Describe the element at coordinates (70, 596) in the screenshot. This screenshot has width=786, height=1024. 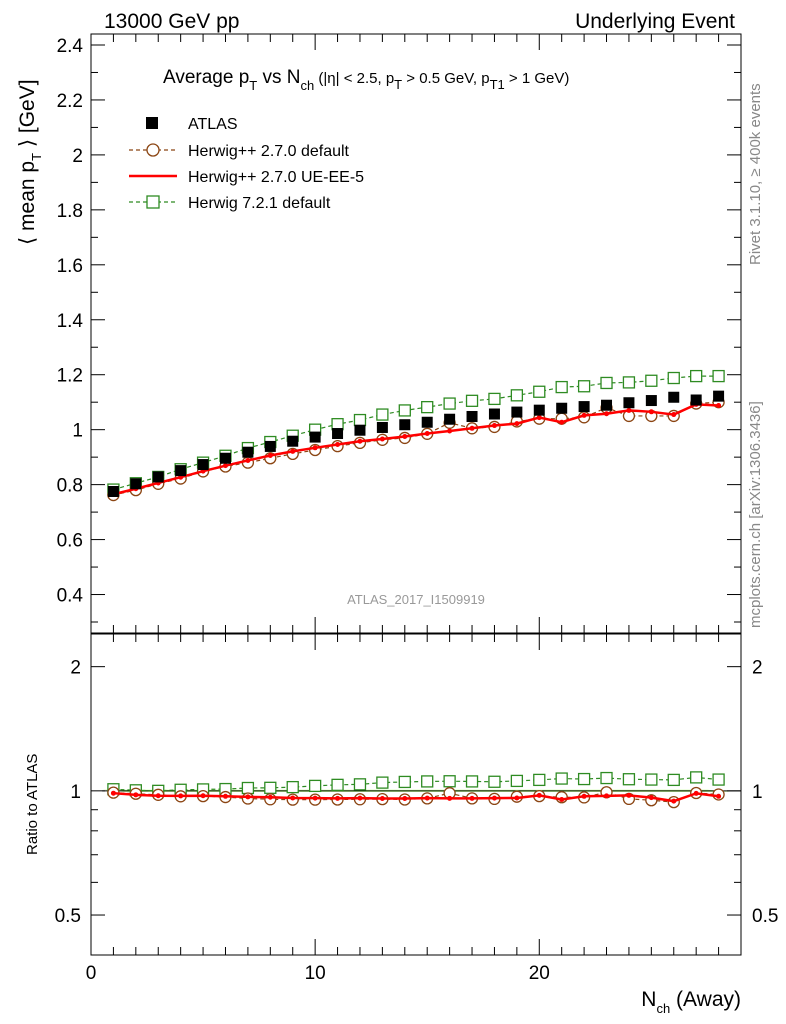
I see `main-y-tick-label: 0.4` at that location.